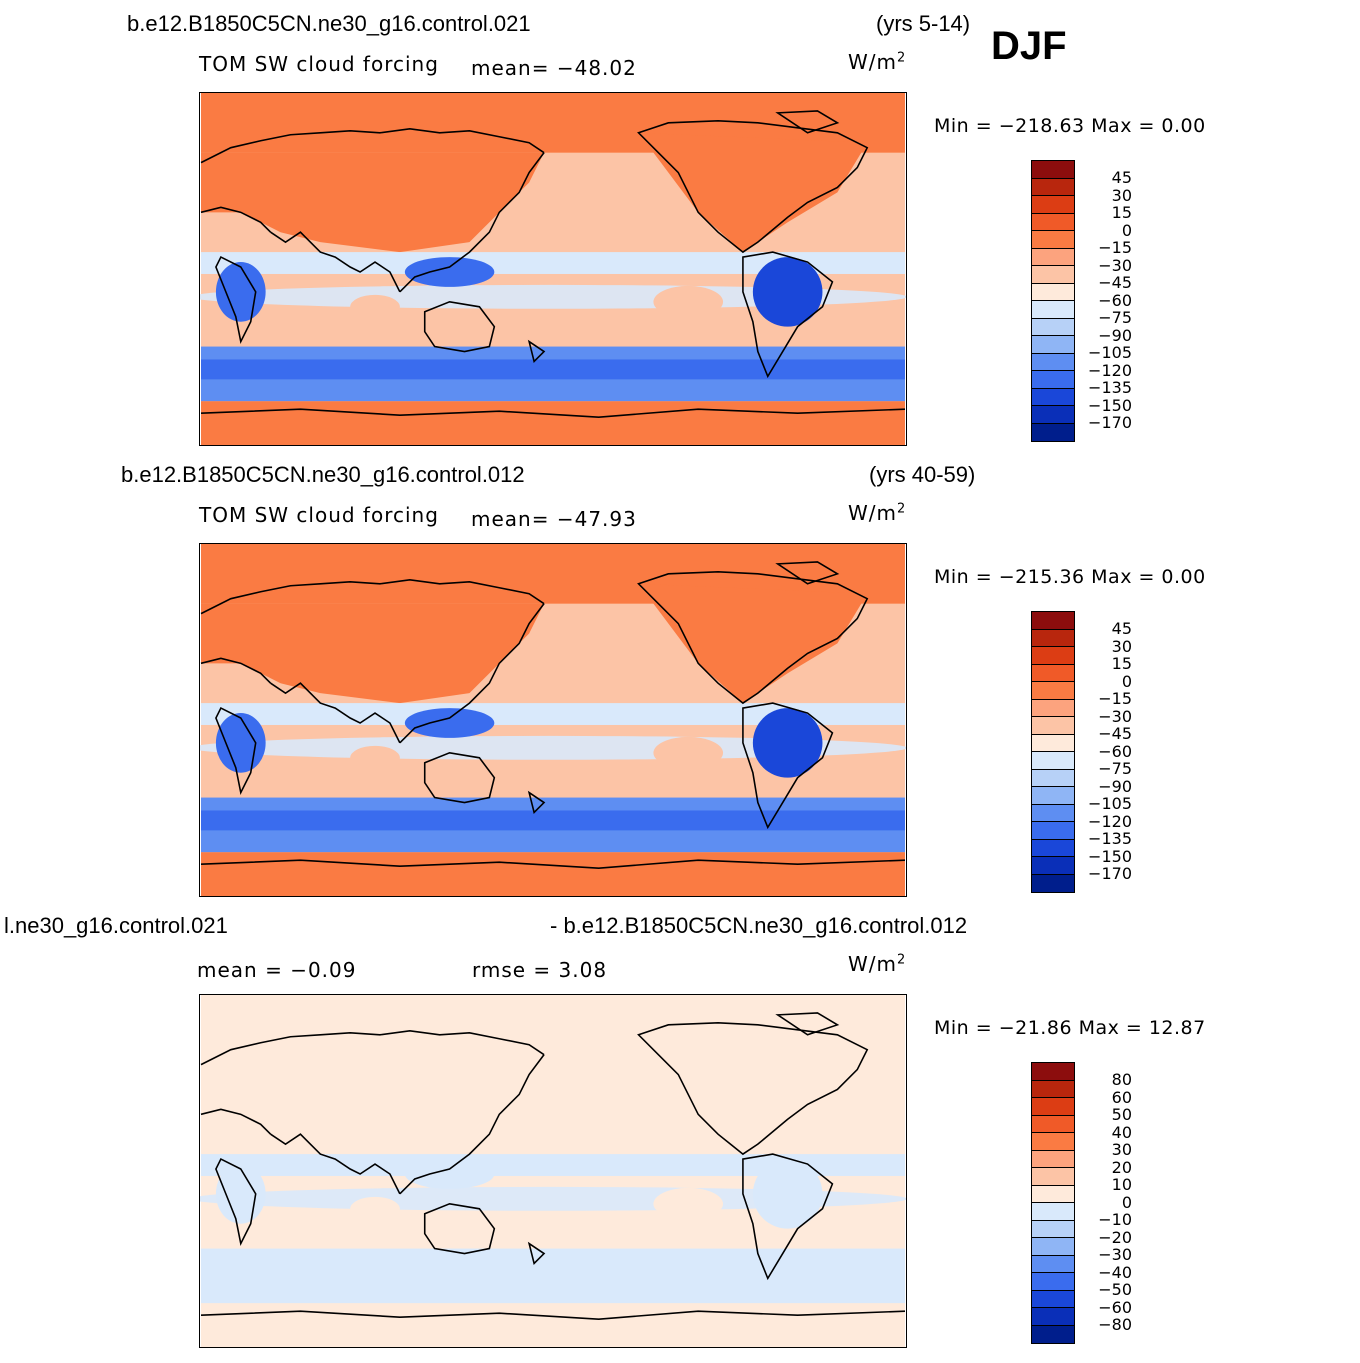 This screenshot has height=1363, width=1360. I want to click on colorbar-tick-label: 20, so click(1121, 1167).